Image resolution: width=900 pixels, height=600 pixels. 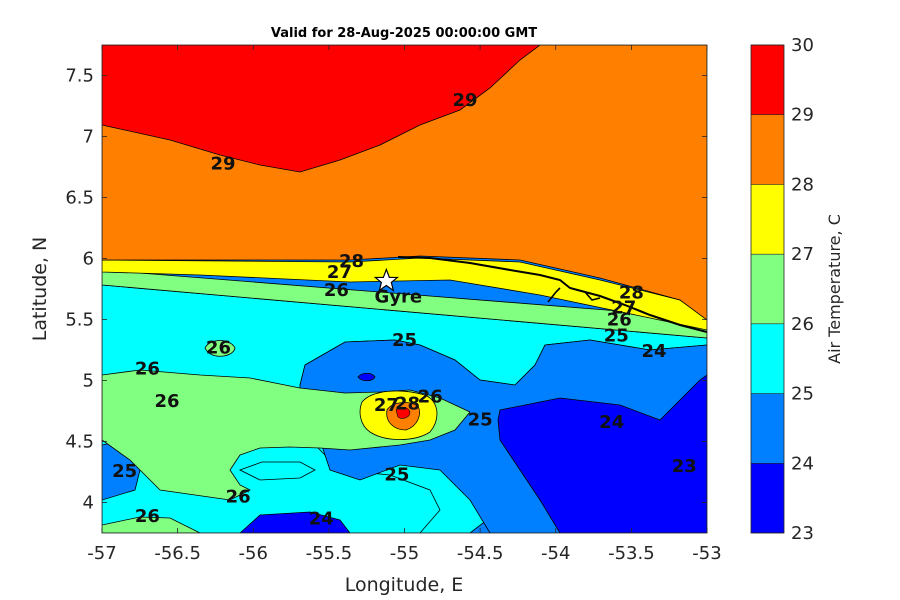 I want to click on x-tick-label: -53, so click(x=706, y=553).